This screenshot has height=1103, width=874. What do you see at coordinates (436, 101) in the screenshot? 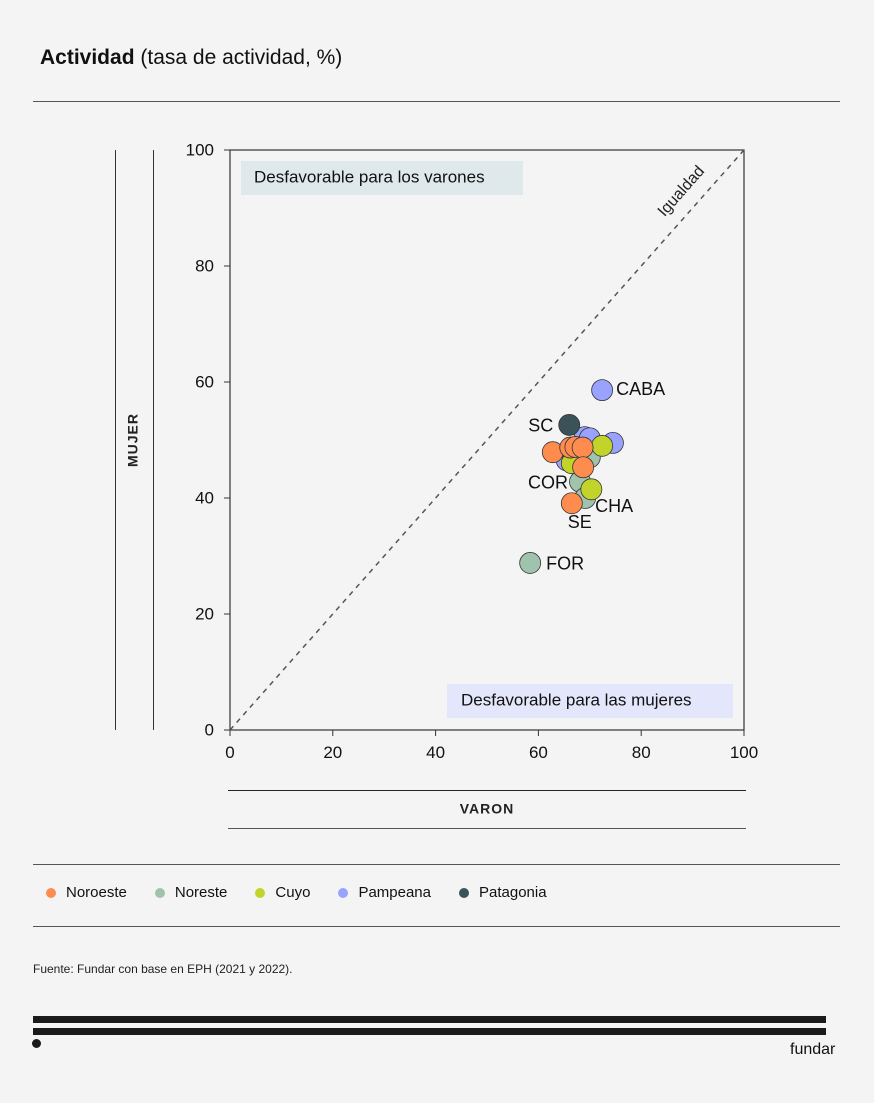
I see `title-divider` at bounding box center [436, 101].